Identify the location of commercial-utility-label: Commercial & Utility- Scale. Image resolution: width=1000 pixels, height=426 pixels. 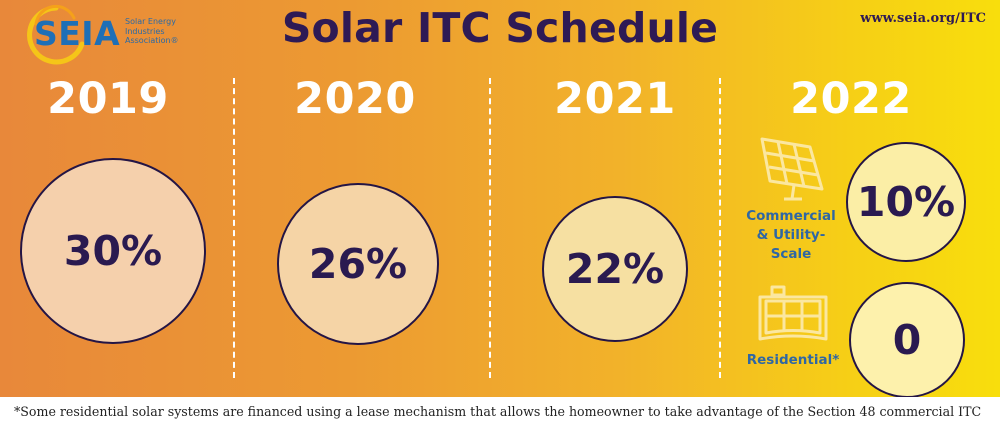
(791, 235).